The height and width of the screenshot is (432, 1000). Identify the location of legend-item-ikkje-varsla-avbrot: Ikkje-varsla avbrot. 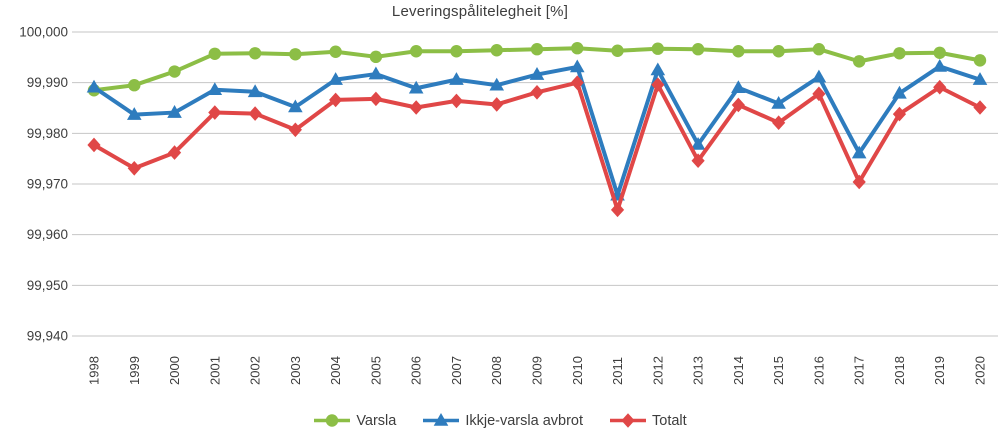
(502, 420).